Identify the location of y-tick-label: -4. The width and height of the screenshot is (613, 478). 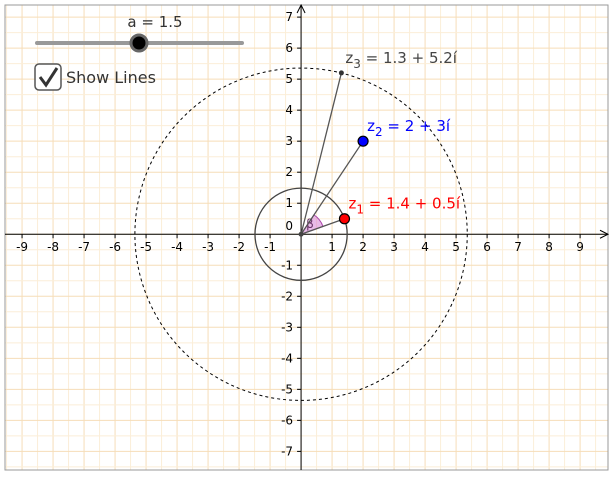
(287, 358).